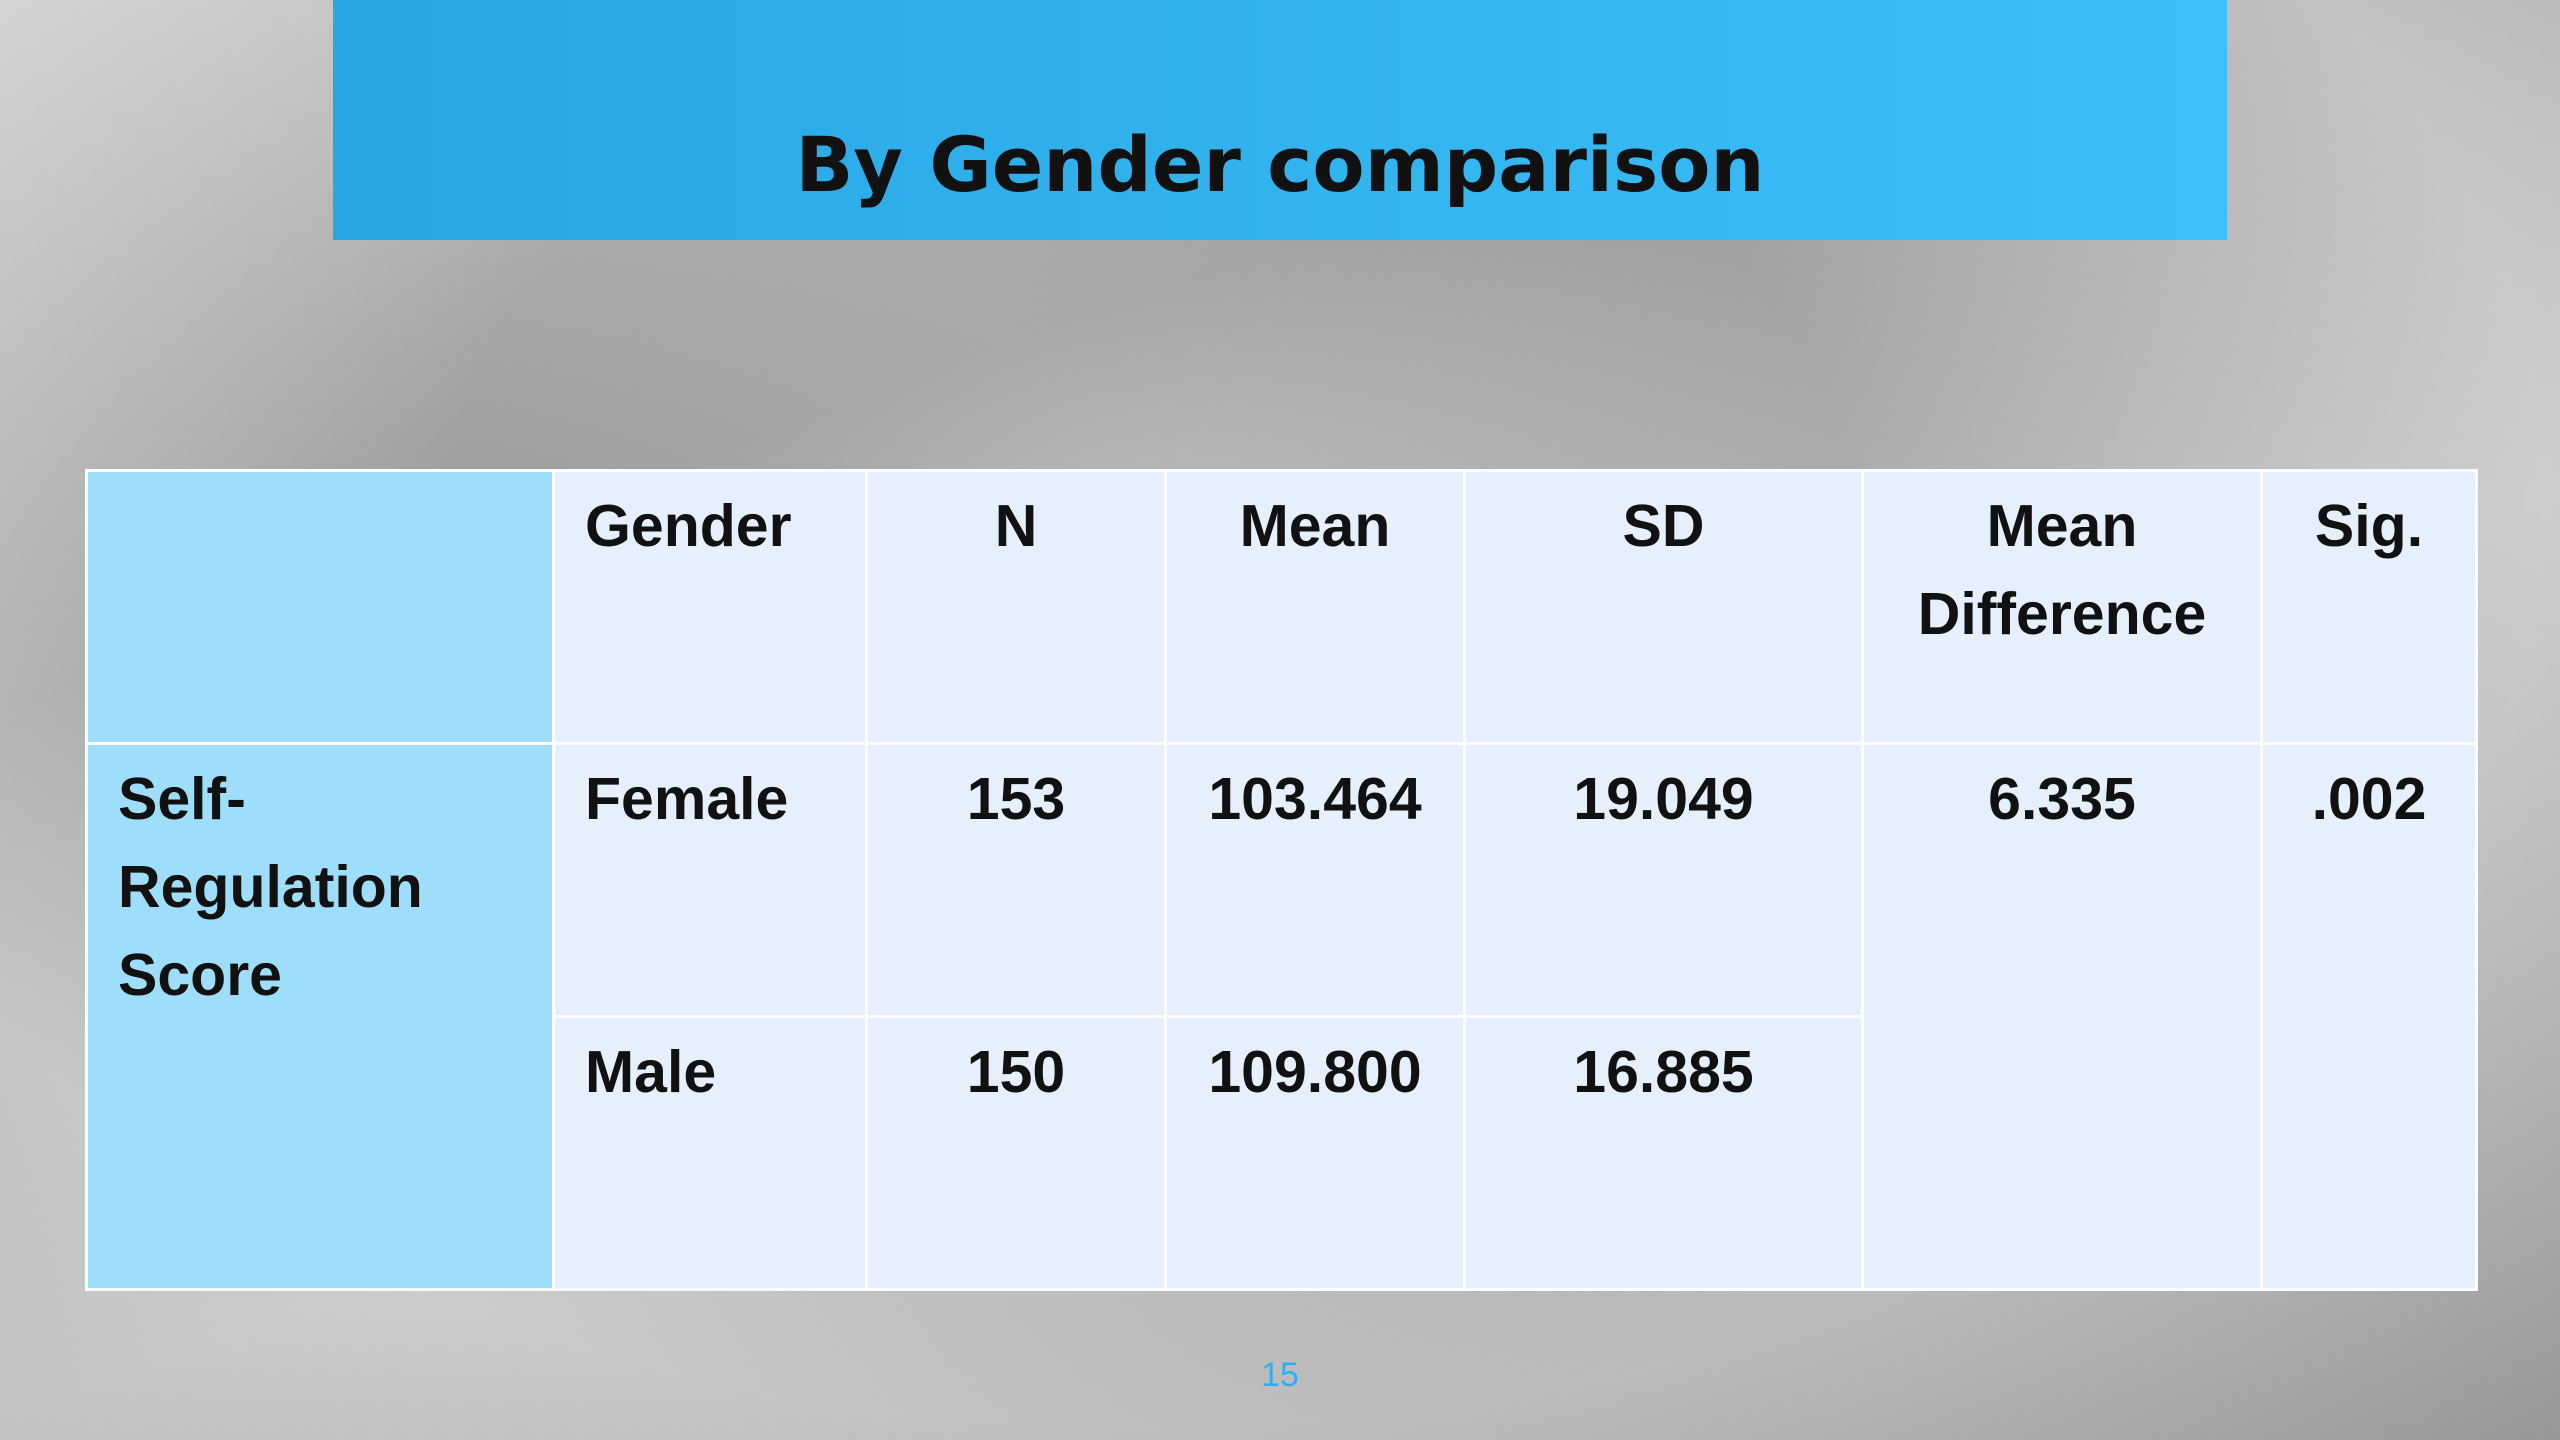 The width and height of the screenshot is (2560, 1440). What do you see at coordinates (1016, 1153) in the screenshot?
I see `cell: 150` at bounding box center [1016, 1153].